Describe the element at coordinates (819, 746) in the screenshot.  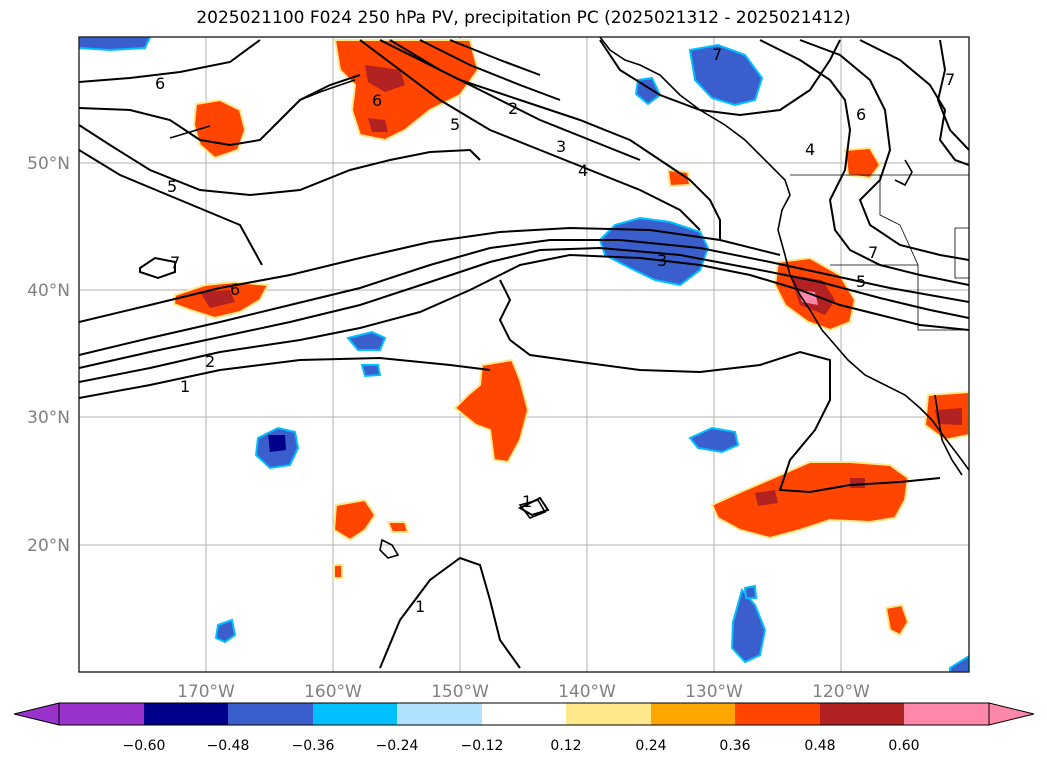
I see `colorbar-tick: 0.48` at that location.